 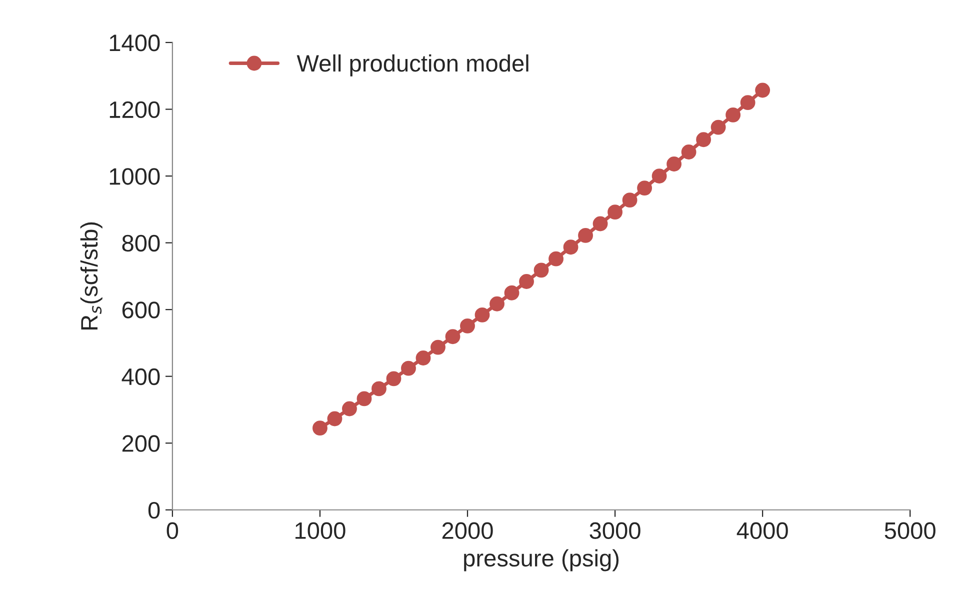 I want to click on y-tick-label: 1000, so click(x=135, y=176).